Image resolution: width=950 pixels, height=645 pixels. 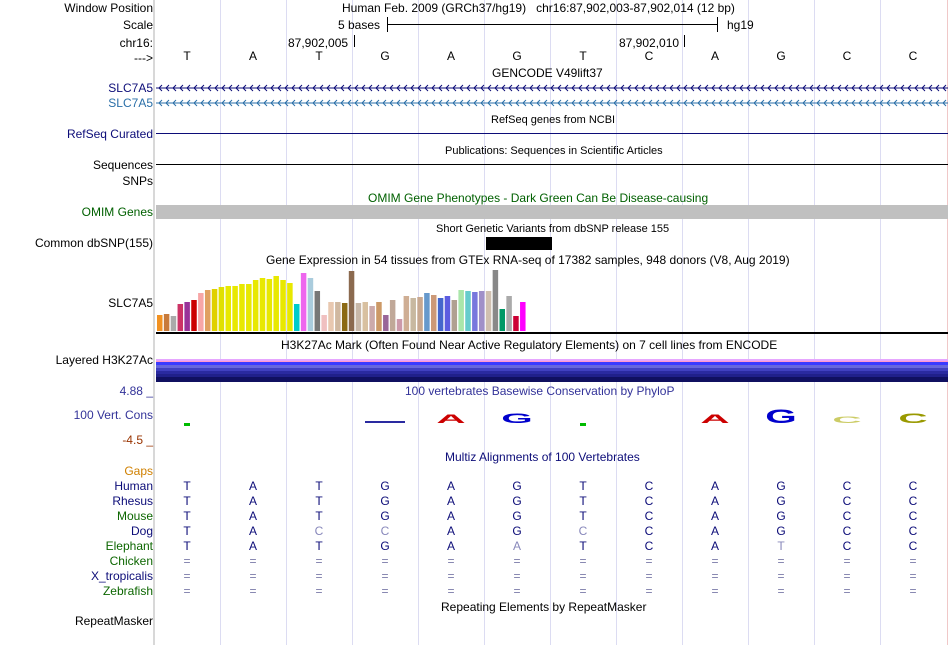 I want to click on multiz-species-label: X_tropicalis, so click(x=121, y=576).